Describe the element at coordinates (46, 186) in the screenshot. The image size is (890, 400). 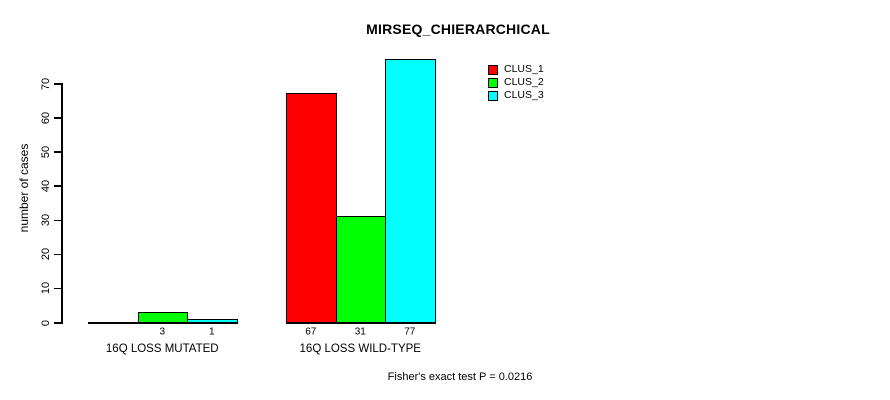
I see `y-tick-label: 40` at that location.